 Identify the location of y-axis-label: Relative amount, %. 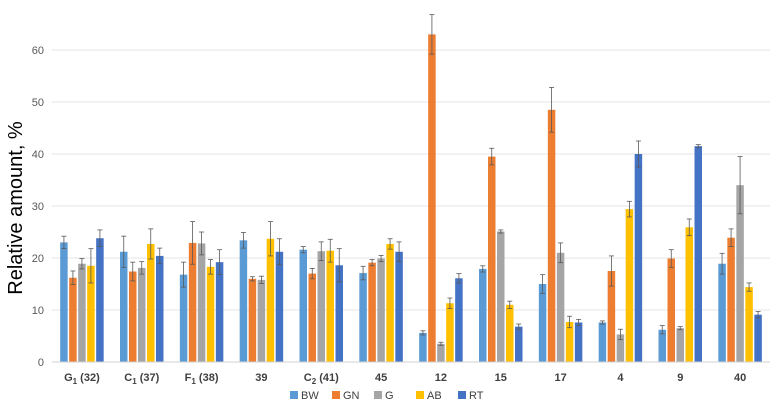
(16, 208).